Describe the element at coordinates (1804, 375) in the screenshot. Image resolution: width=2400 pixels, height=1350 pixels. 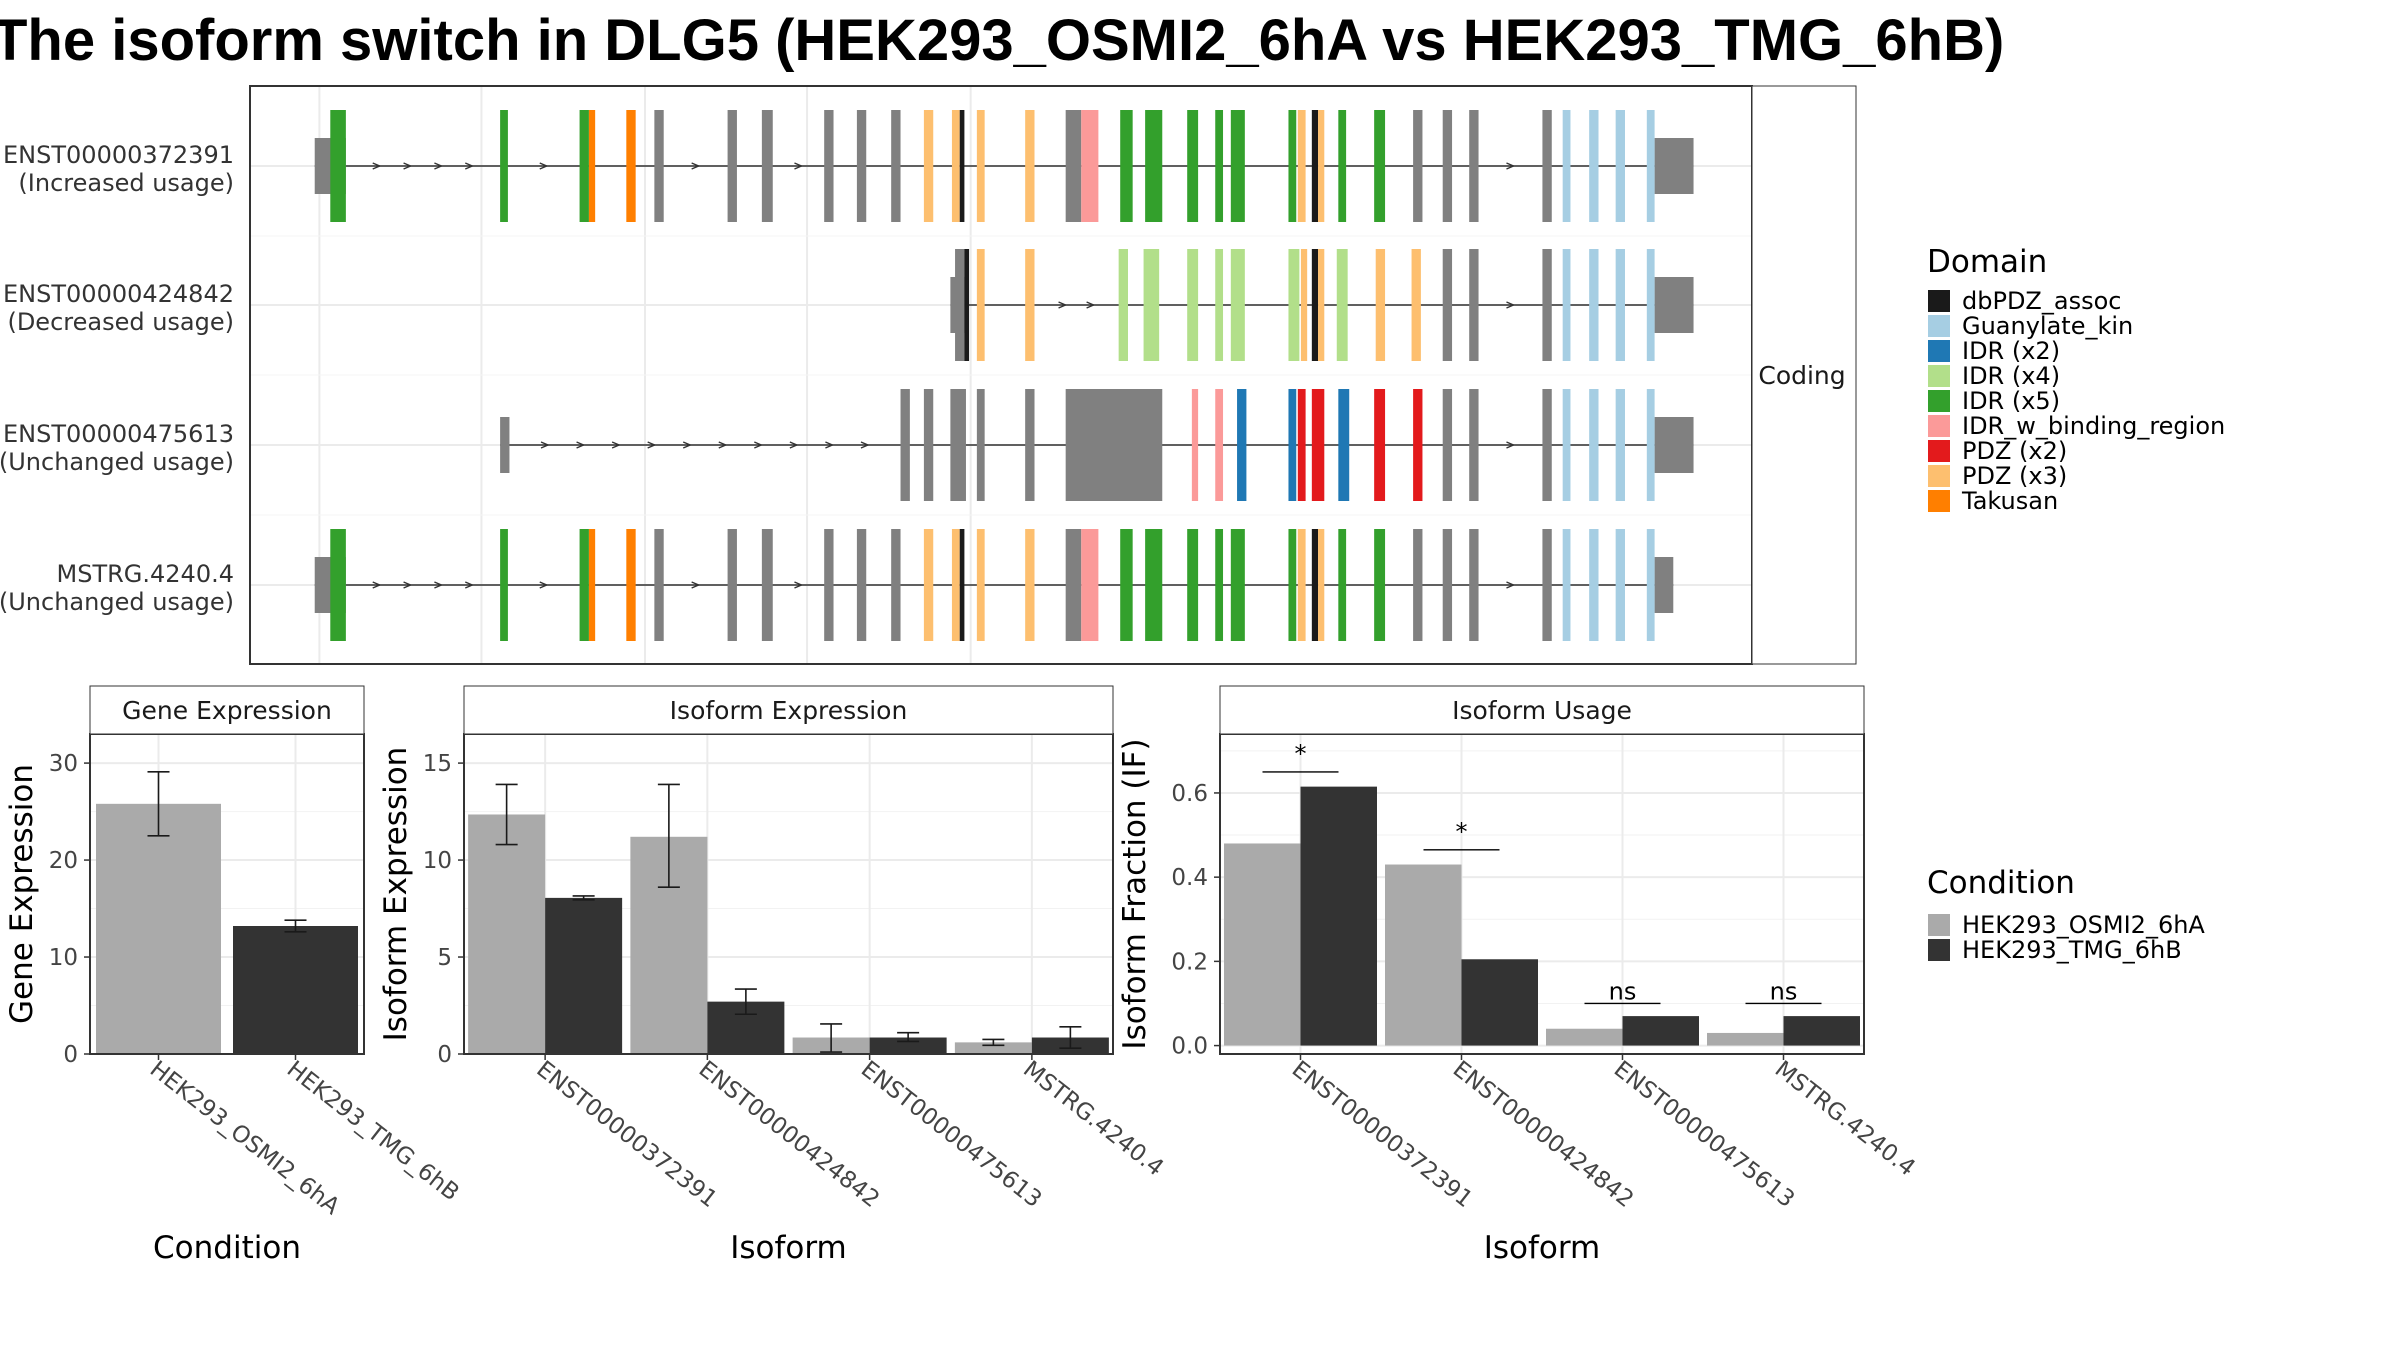
I see `facet-strip-bg` at that location.